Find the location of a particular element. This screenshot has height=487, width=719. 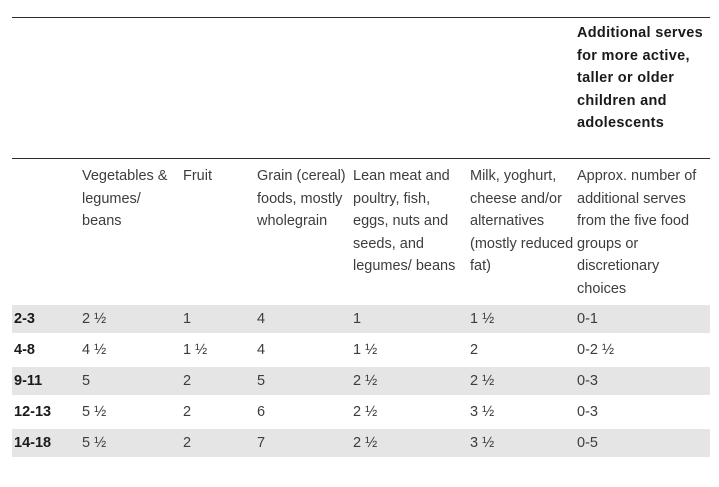

column-header-fruit: Fruit is located at coordinates (197, 176).